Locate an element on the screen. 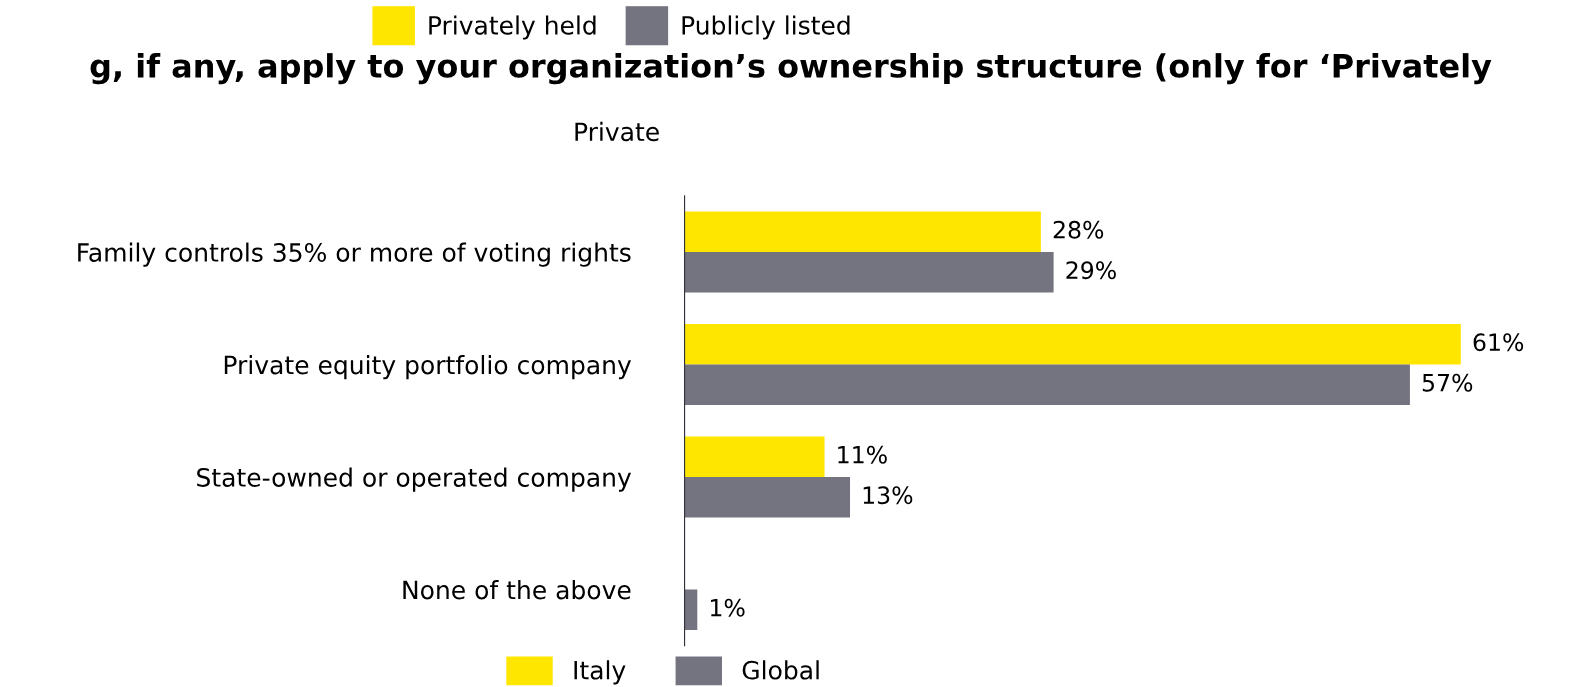 Image resolution: width=1581 pixels, height=687 pixels. data-label: 57% is located at coordinates (1447, 382).